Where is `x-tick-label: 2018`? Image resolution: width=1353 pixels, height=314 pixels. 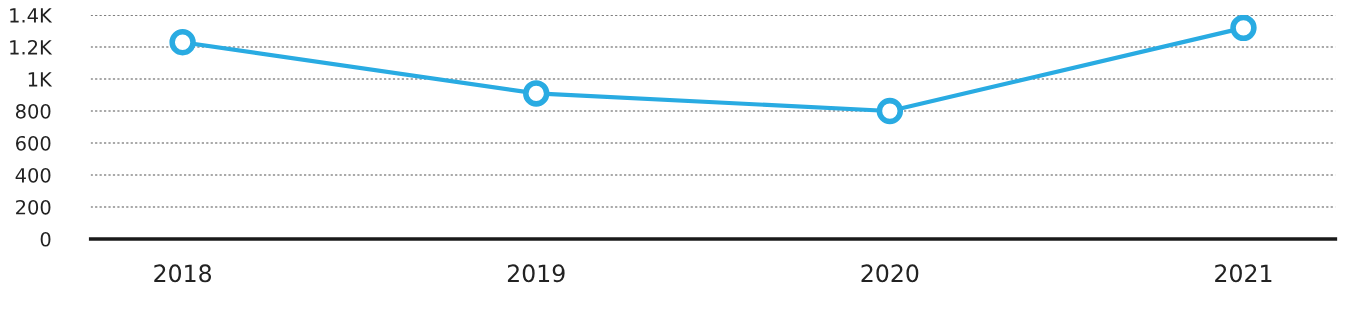
x-tick-label: 2018 is located at coordinates (183, 273).